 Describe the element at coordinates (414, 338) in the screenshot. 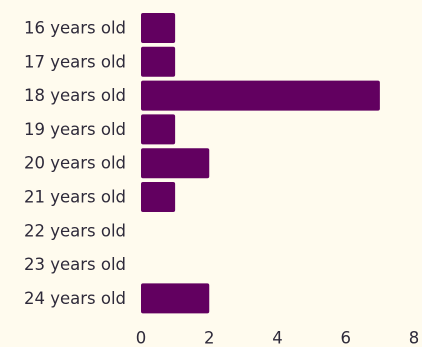

I see `x-tick-4: 8` at that location.